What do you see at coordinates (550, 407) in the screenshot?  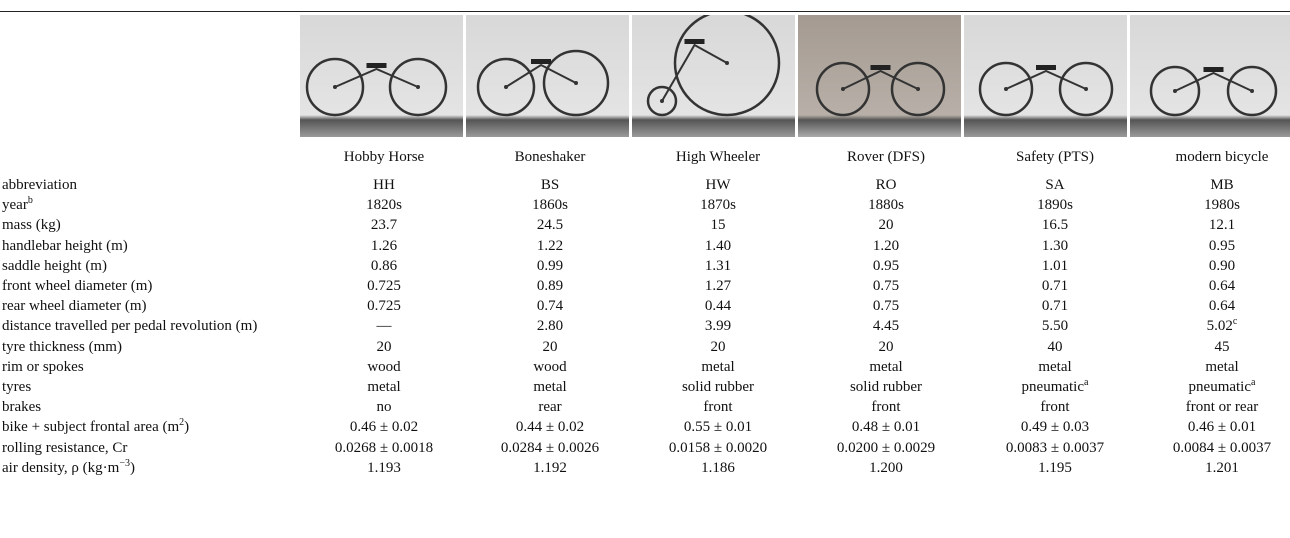 I see `cell: rear` at bounding box center [550, 407].